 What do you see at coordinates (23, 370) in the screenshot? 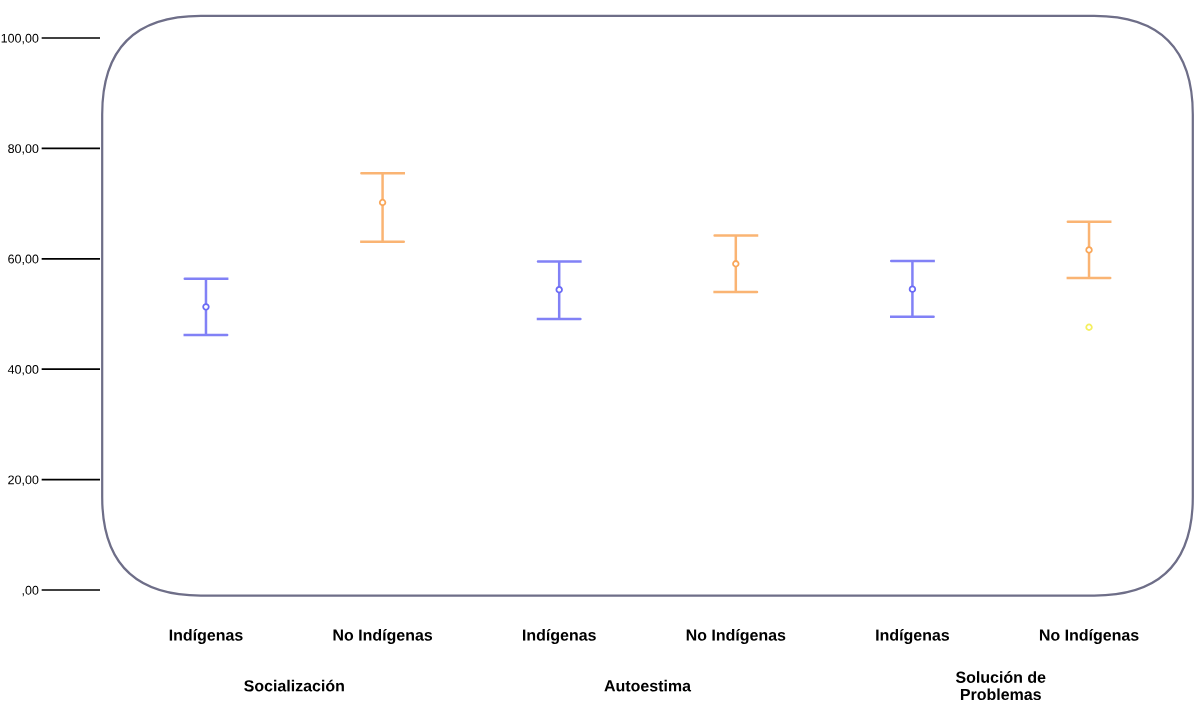
I see `y-tick-label: 40,00` at bounding box center [23, 370].